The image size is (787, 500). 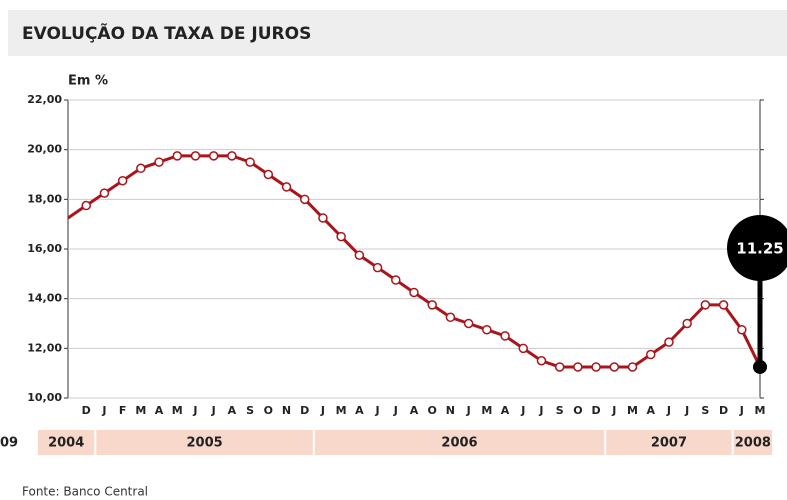 I want to click on y-tick-label: 14,00, so click(x=44, y=298).